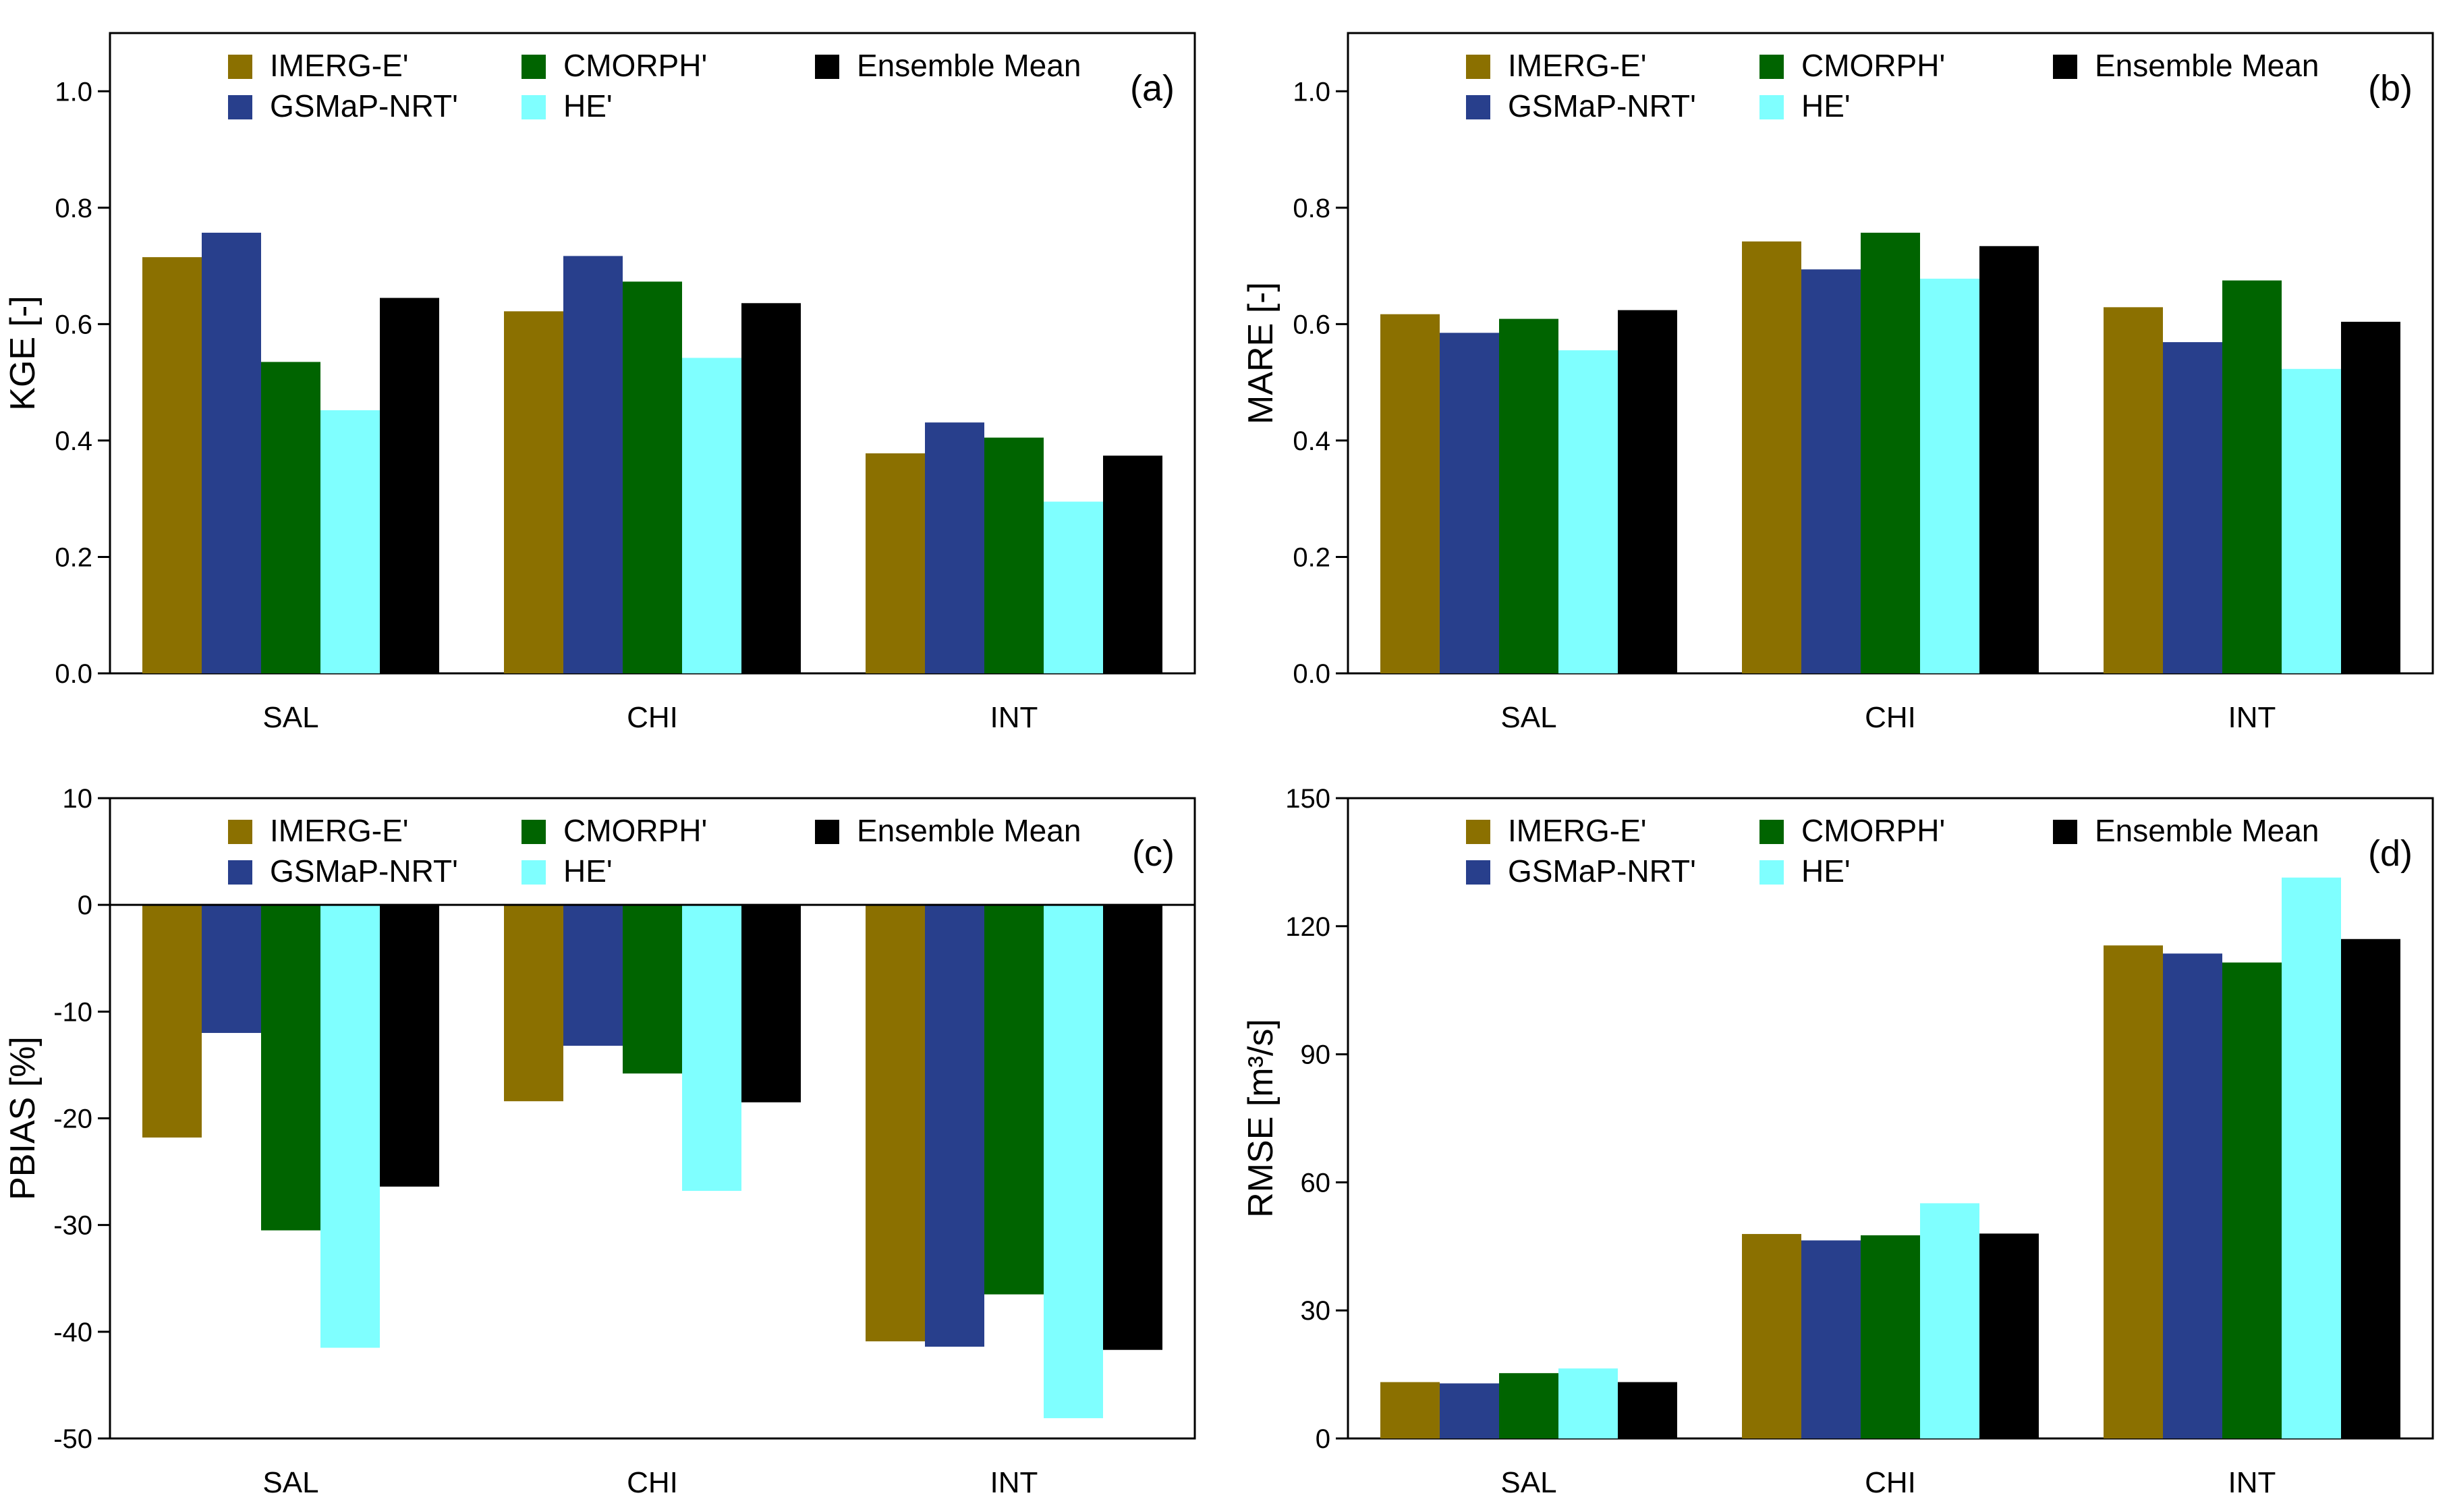  Describe the element at coordinates (1260, 1118) in the screenshot. I see `y-axis-title: RMSE [m³/s]` at that location.